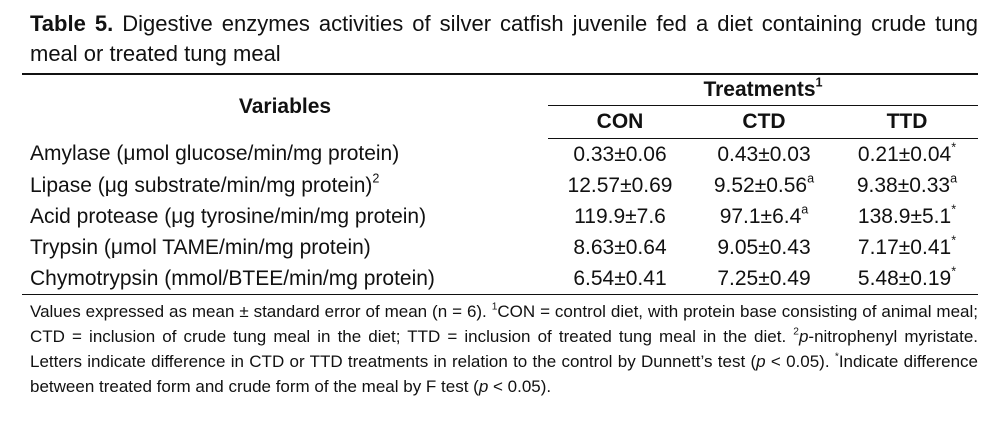 The height and width of the screenshot is (436, 1004). I want to click on value-cell: 0.21±0.04*, so click(907, 155).